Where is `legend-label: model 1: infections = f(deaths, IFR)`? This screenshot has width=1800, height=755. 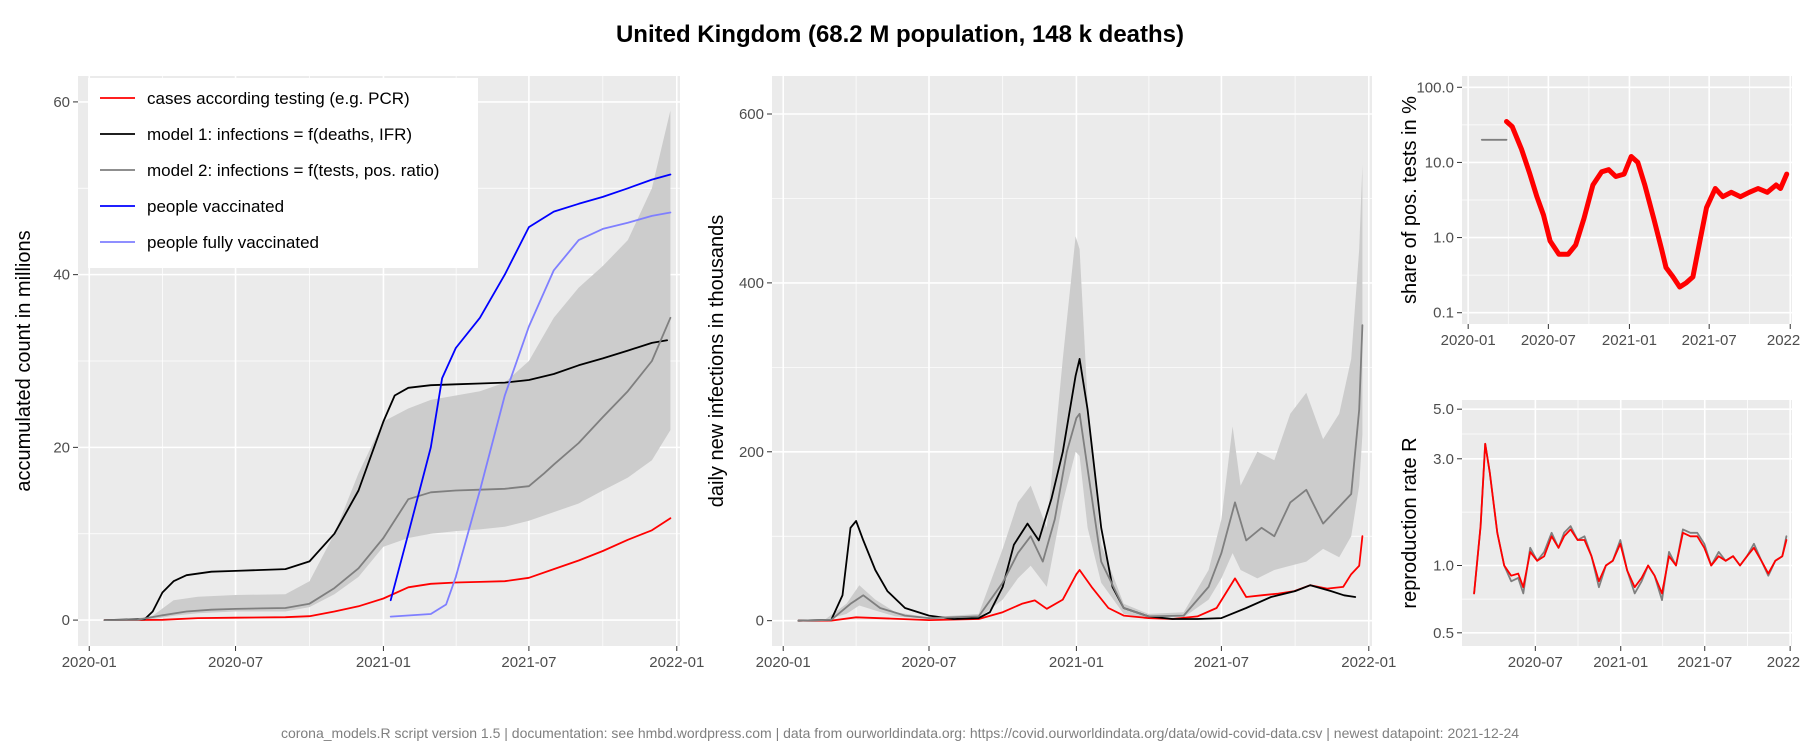
legend-label: model 1: infections = f(deaths, IFR) is located at coordinates (279, 134).